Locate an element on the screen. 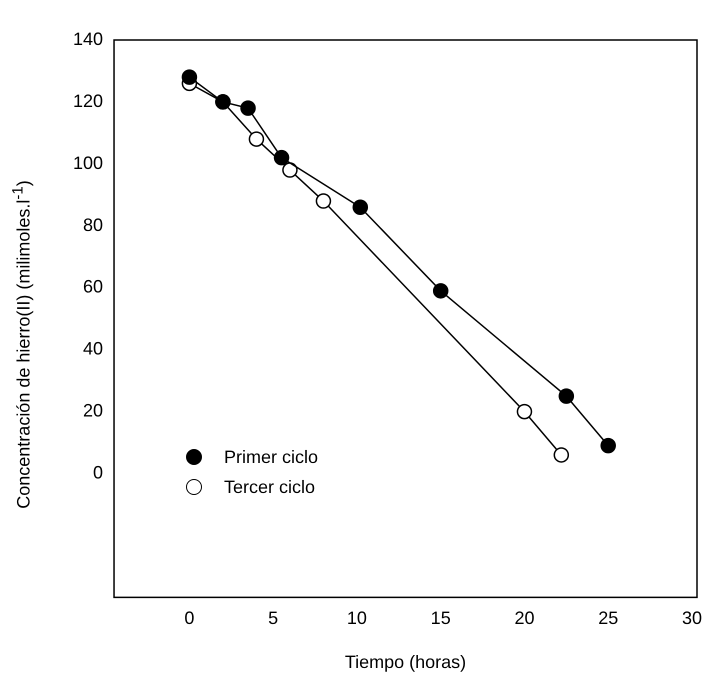  x-tick-label: 5 is located at coordinates (273, 618).